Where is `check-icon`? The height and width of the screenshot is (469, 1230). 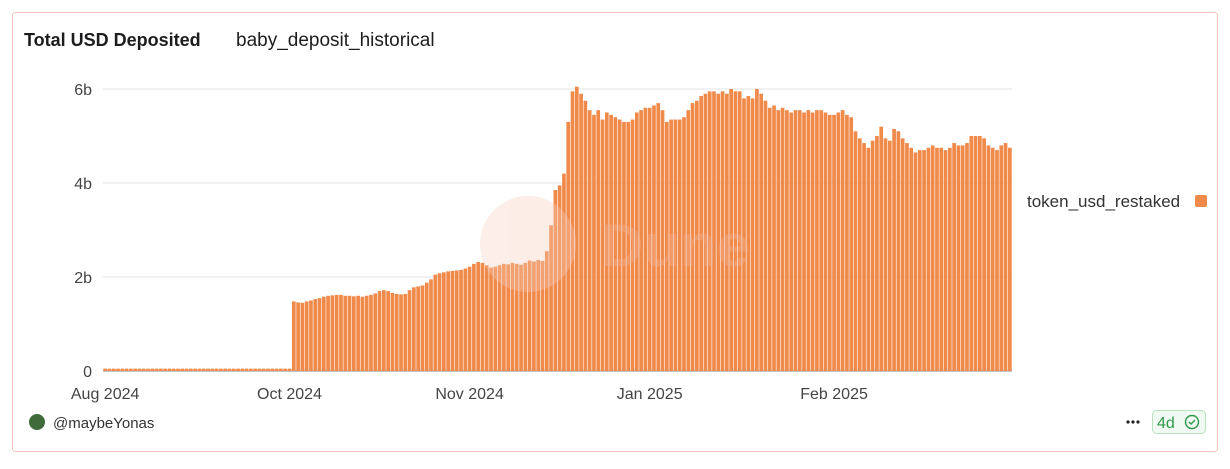 check-icon is located at coordinates (1192, 422).